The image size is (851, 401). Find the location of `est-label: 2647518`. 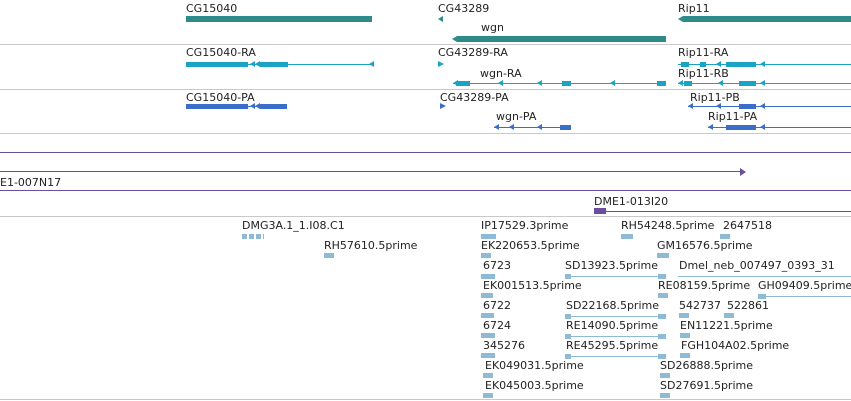

est-label: 2647518 is located at coordinates (747, 225).